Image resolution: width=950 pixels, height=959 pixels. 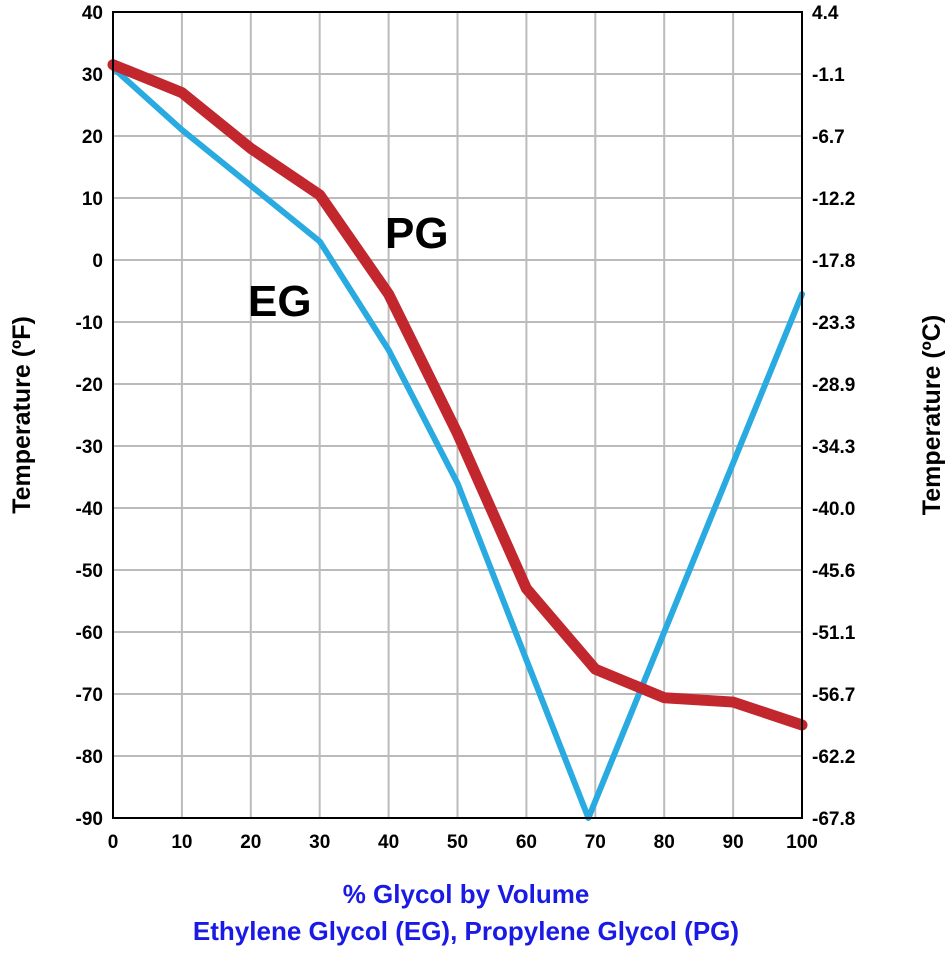 I want to click on x-axis-label: % Glycol by Volume, so click(x=466, y=894).